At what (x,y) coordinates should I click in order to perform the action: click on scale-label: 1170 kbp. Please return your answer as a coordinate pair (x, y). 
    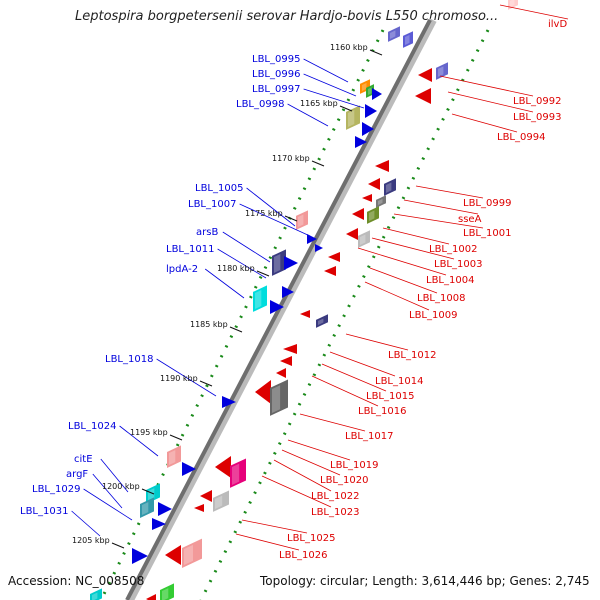
    Looking at the image, I should click on (291, 158).